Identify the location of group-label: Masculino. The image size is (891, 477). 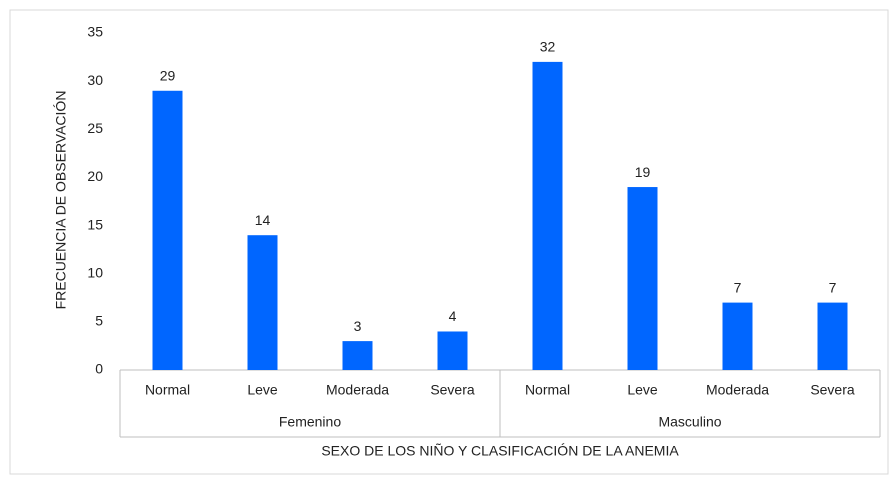
(689, 422).